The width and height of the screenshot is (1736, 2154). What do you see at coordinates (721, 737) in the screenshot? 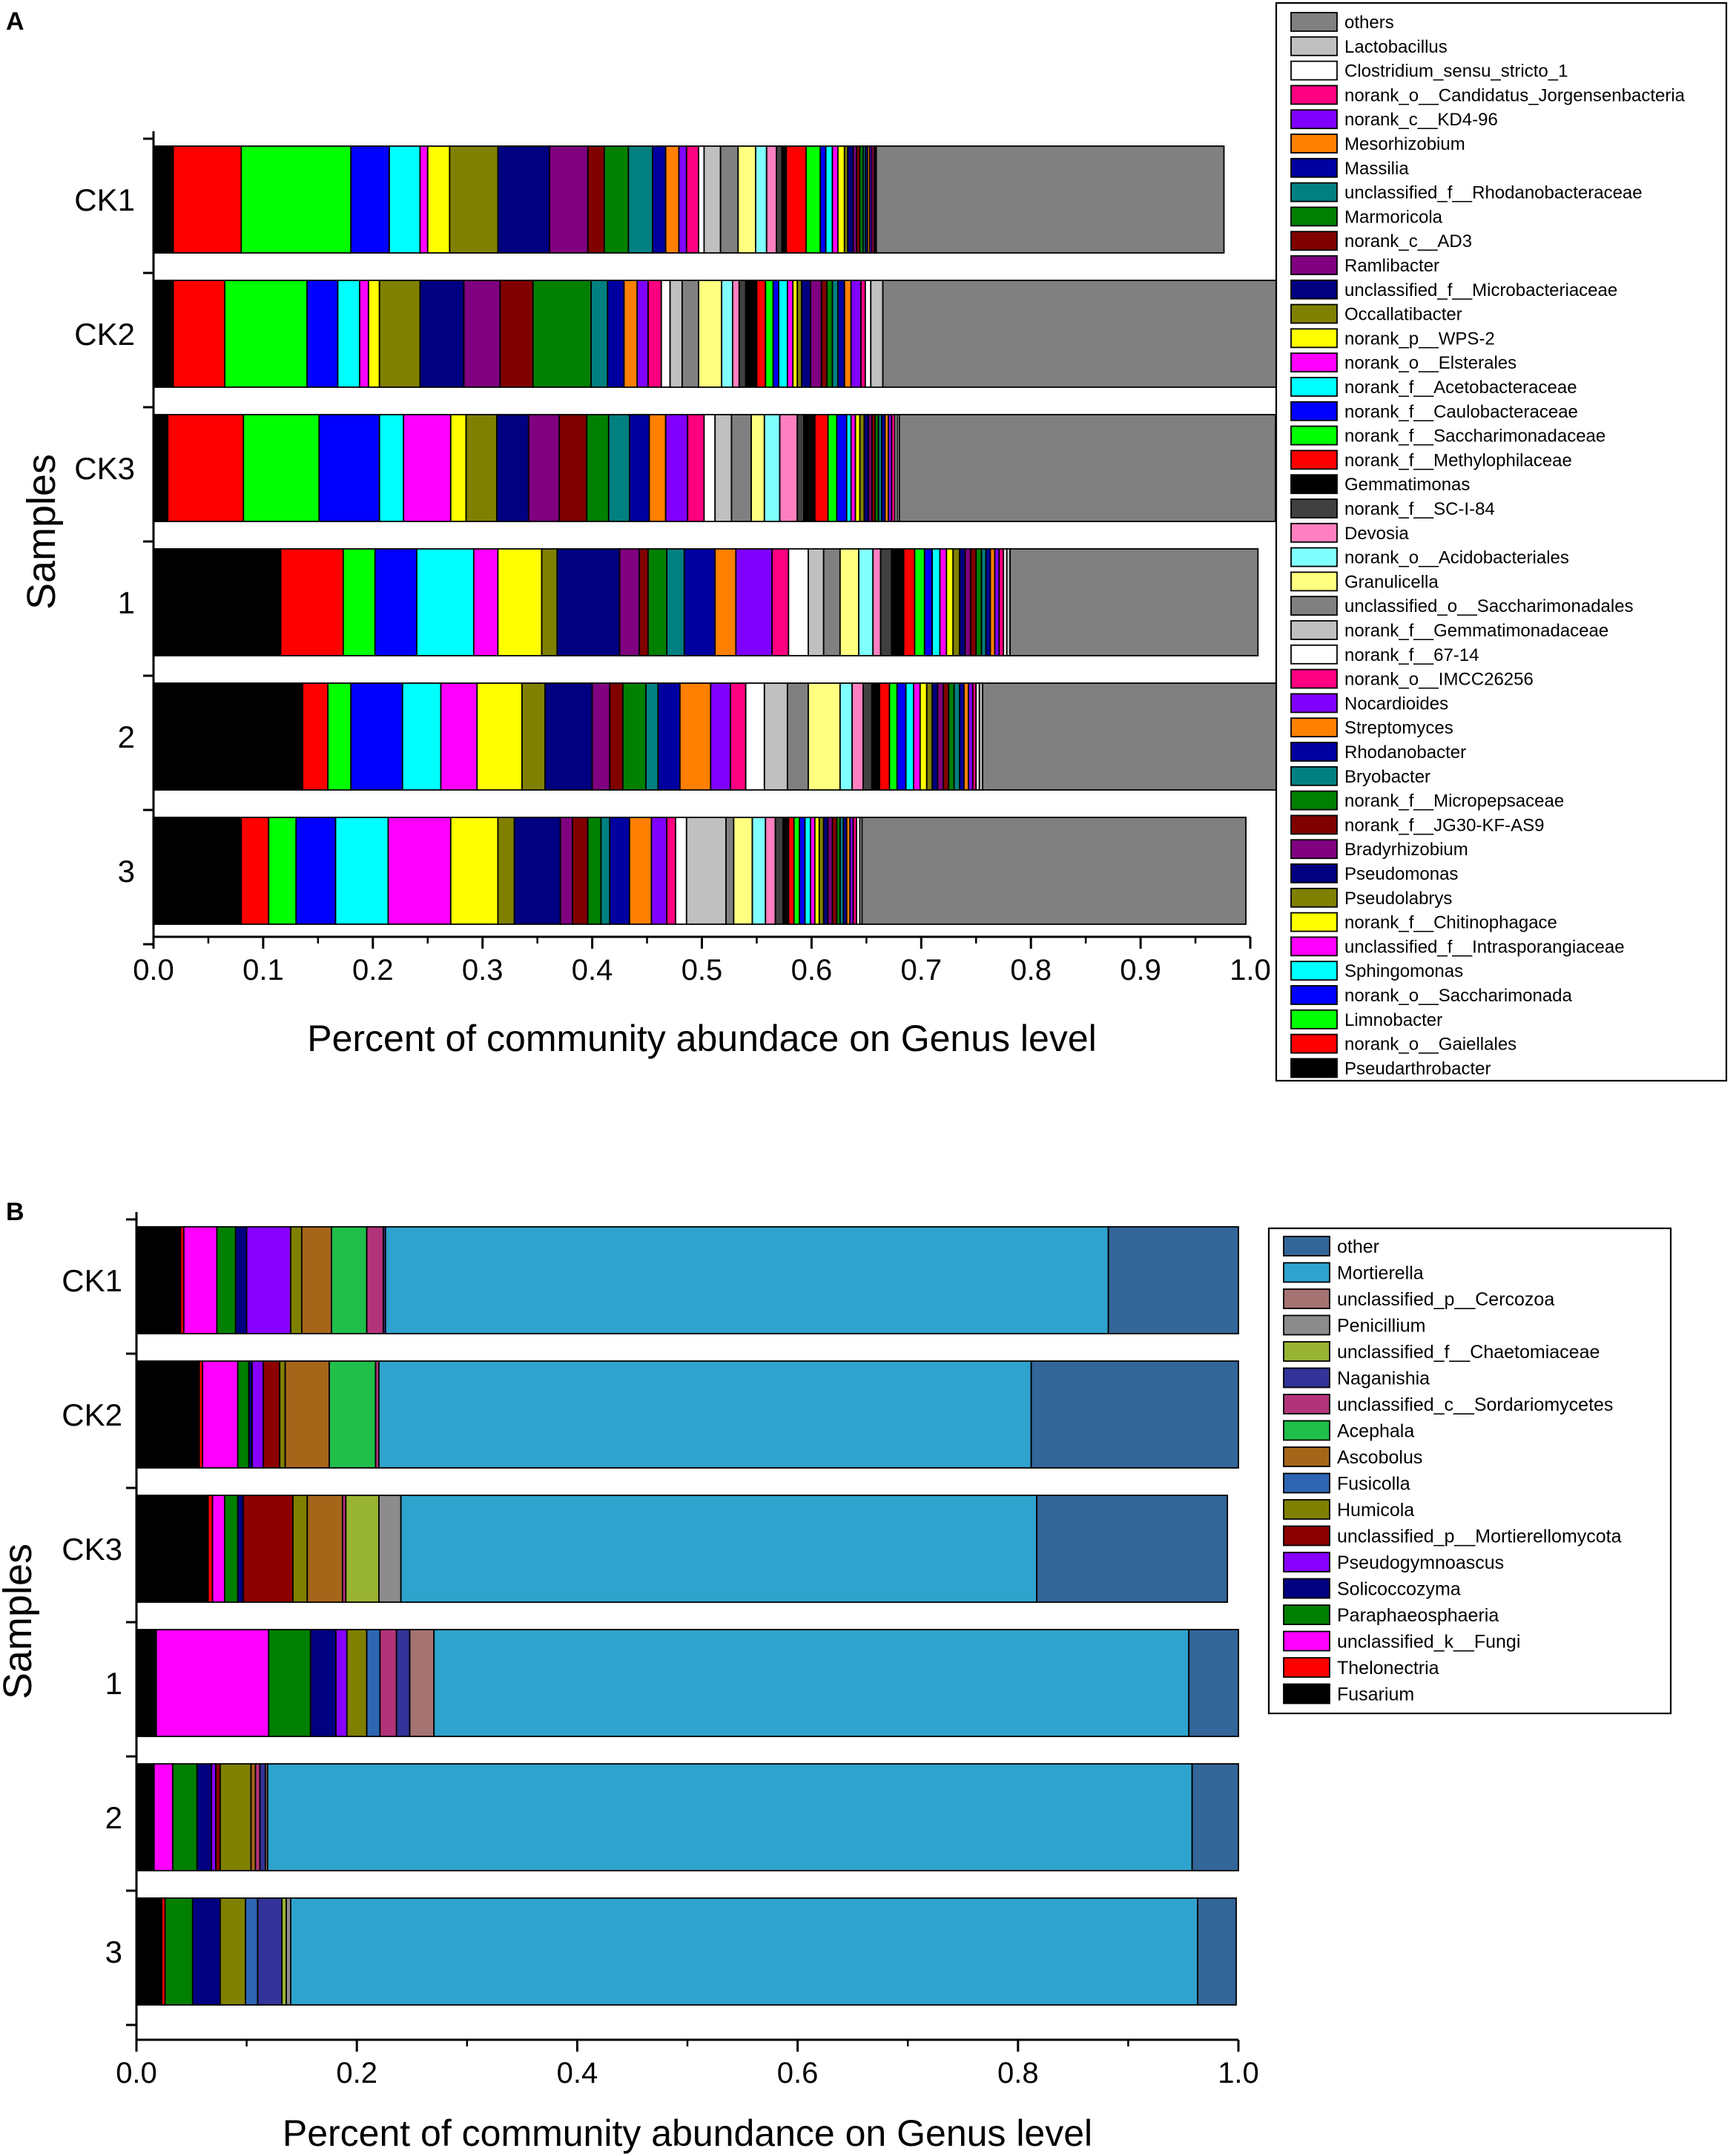
I see `bar-segment-2-nocardioides` at bounding box center [721, 737].